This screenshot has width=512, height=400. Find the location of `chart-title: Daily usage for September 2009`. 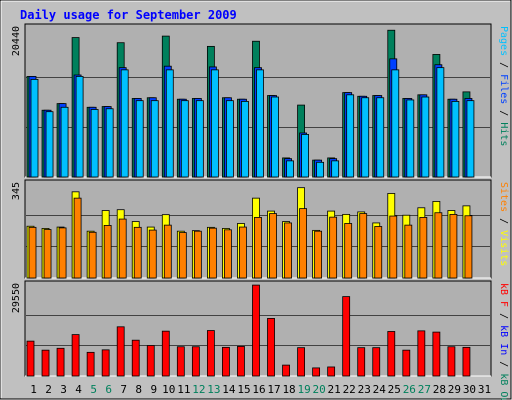

chart-title: Daily usage for September 2009 is located at coordinates (128, 15).